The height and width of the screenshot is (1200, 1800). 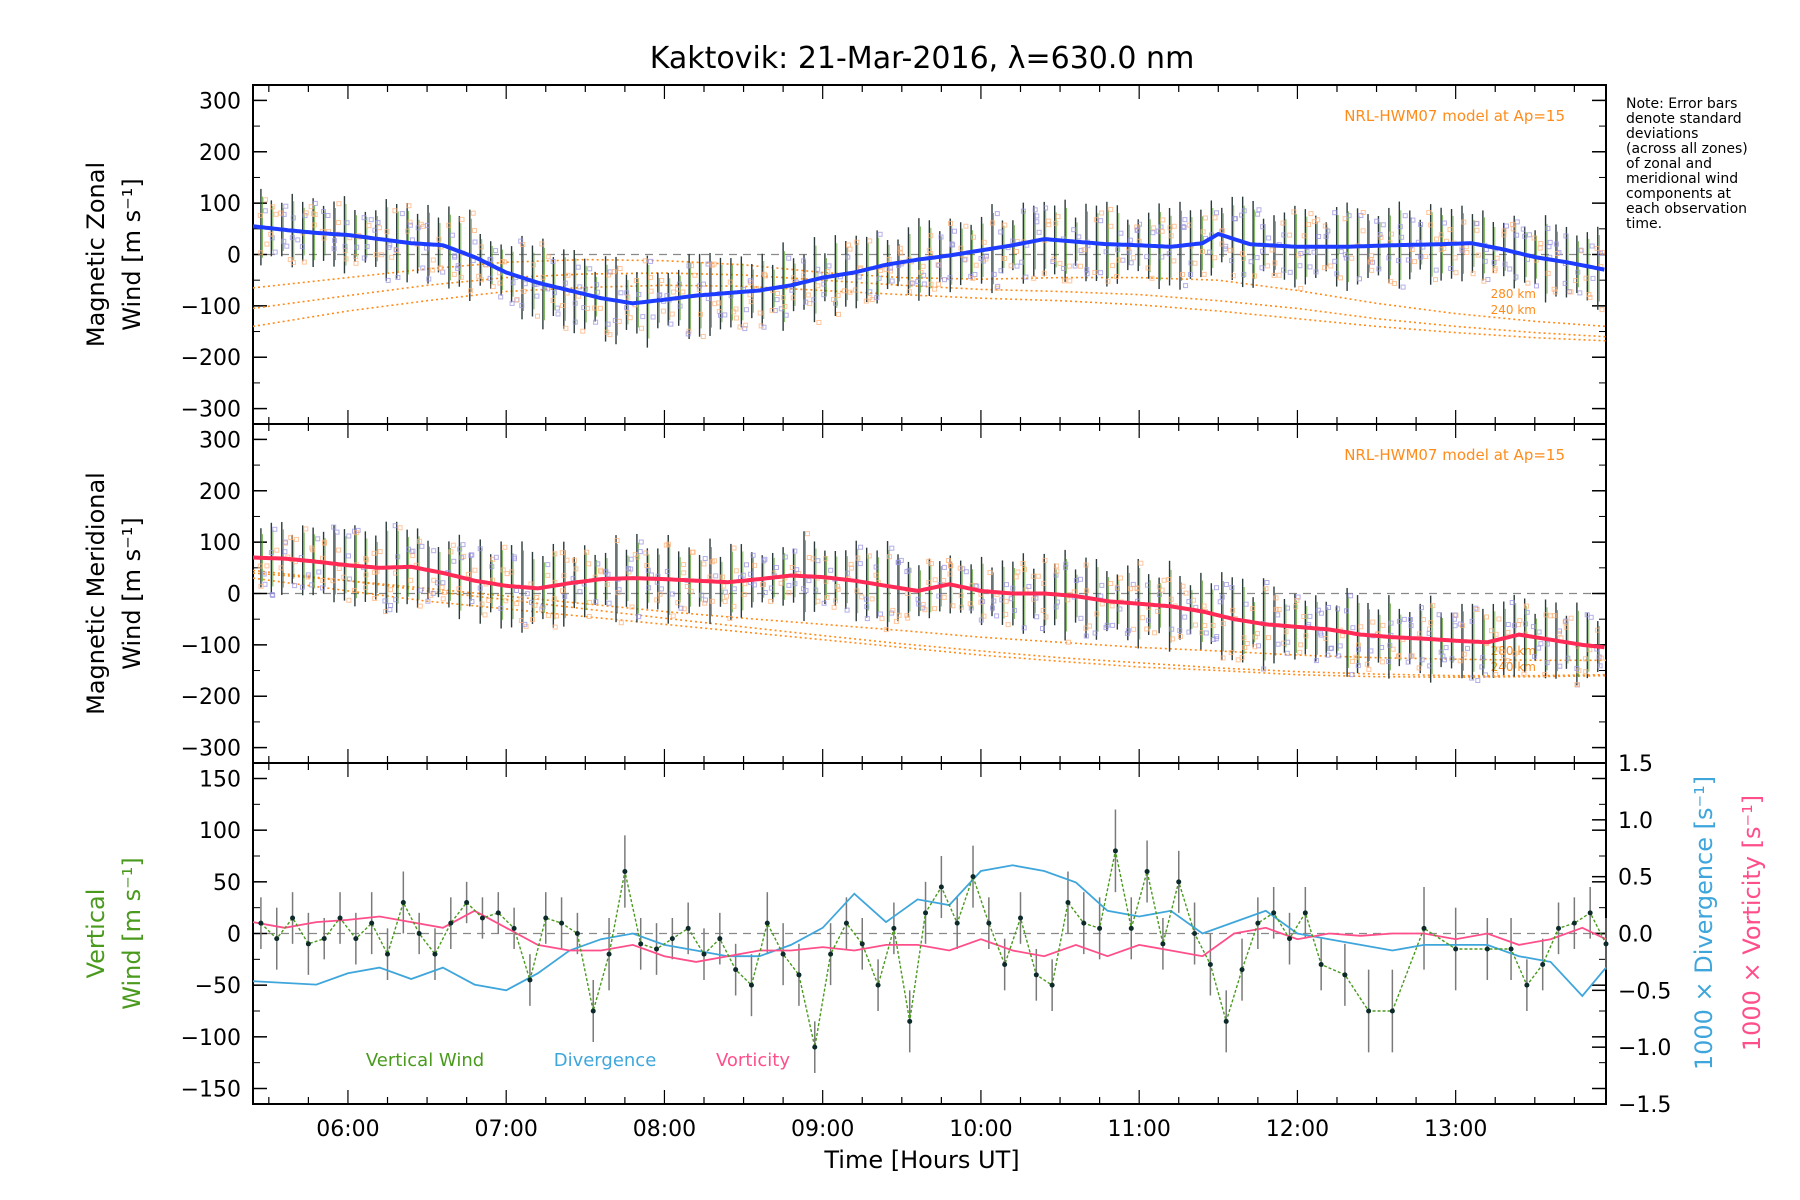 What do you see at coordinates (605, 1060) in the screenshot?
I see `legend-divergence: Divergence` at bounding box center [605, 1060].